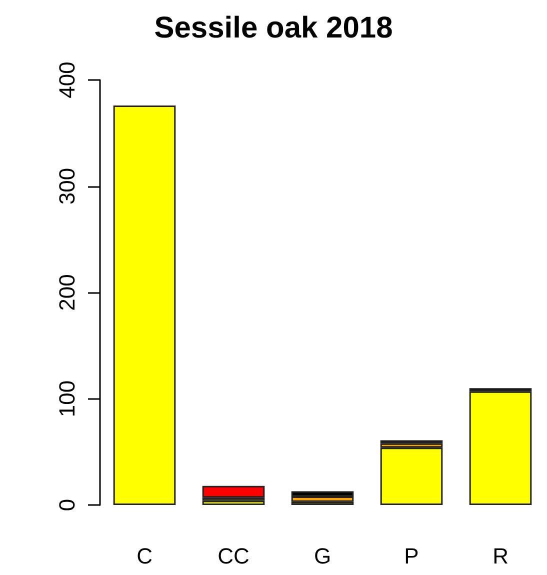 The height and width of the screenshot is (575, 547). I want to click on x-tick-label: G, so click(323, 556).